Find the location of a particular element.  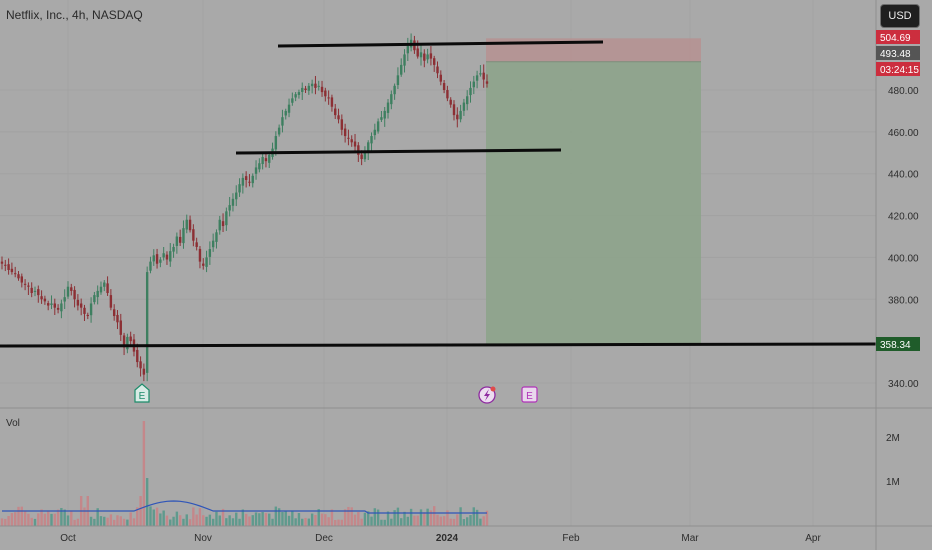

price-tick-label: 400.00 is located at coordinates (903, 258).